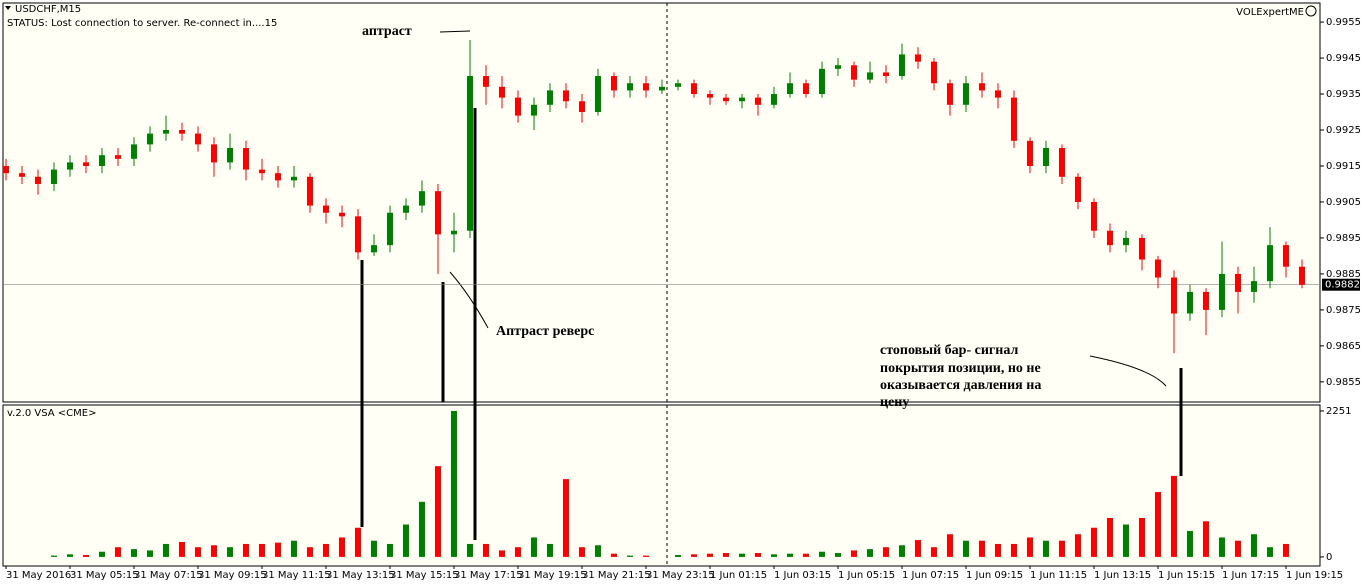 This screenshot has height=585, width=1362. I want to click on x-tick-label: 31 May 23:15, so click(680, 575).